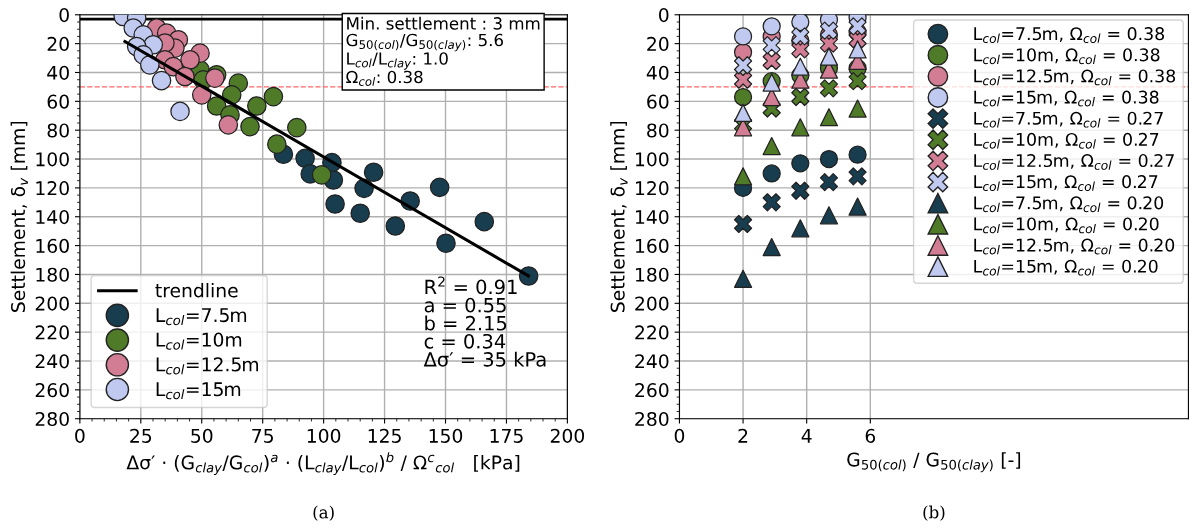 This screenshot has height=528, width=1192. I want to click on legend-label: L$_{col}$=7.5m, Ω$_{col}$ = 0.38, so click(1069, 35).